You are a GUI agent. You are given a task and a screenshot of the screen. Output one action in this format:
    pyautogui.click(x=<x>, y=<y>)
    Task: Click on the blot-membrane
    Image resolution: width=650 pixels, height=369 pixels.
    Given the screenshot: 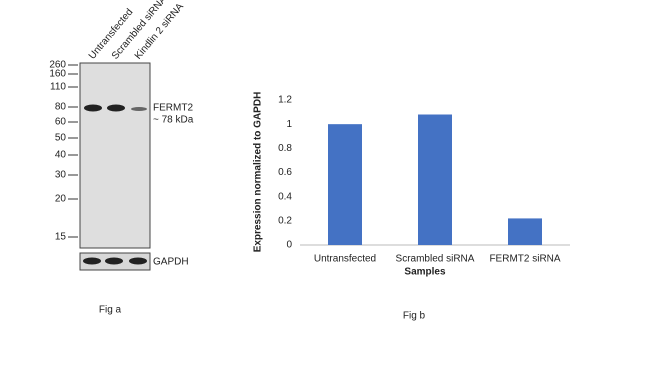 What is the action you would take?
    pyautogui.click(x=115, y=155)
    